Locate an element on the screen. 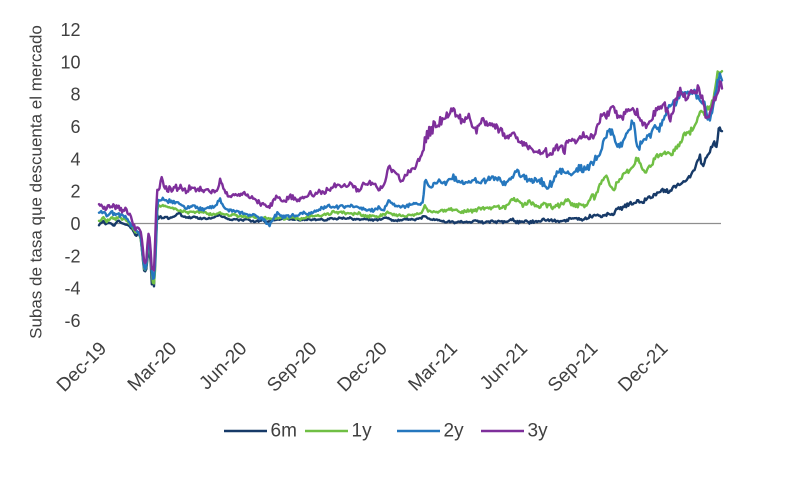 This screenshot has height=500, width=800. svg-text: -6 is located at coordinates (72, 321).